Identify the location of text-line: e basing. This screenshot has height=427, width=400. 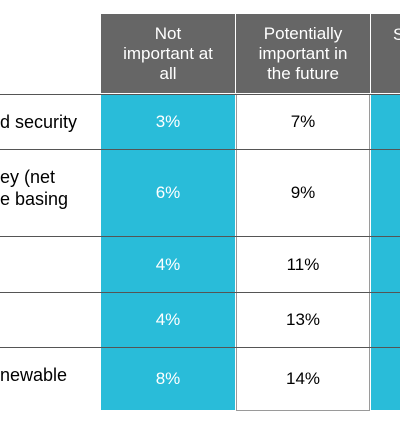
(34, 199).